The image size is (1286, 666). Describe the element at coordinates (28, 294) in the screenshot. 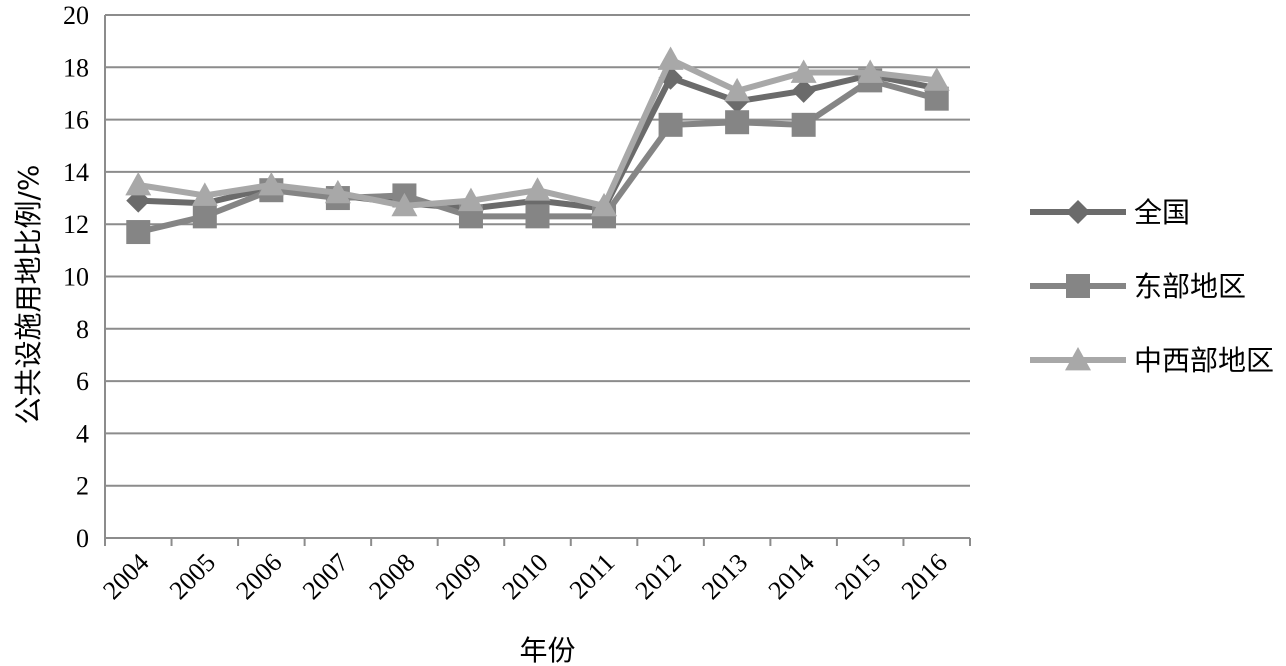

I see `y-axis-title: 公共设施用地比例/%` at that location.